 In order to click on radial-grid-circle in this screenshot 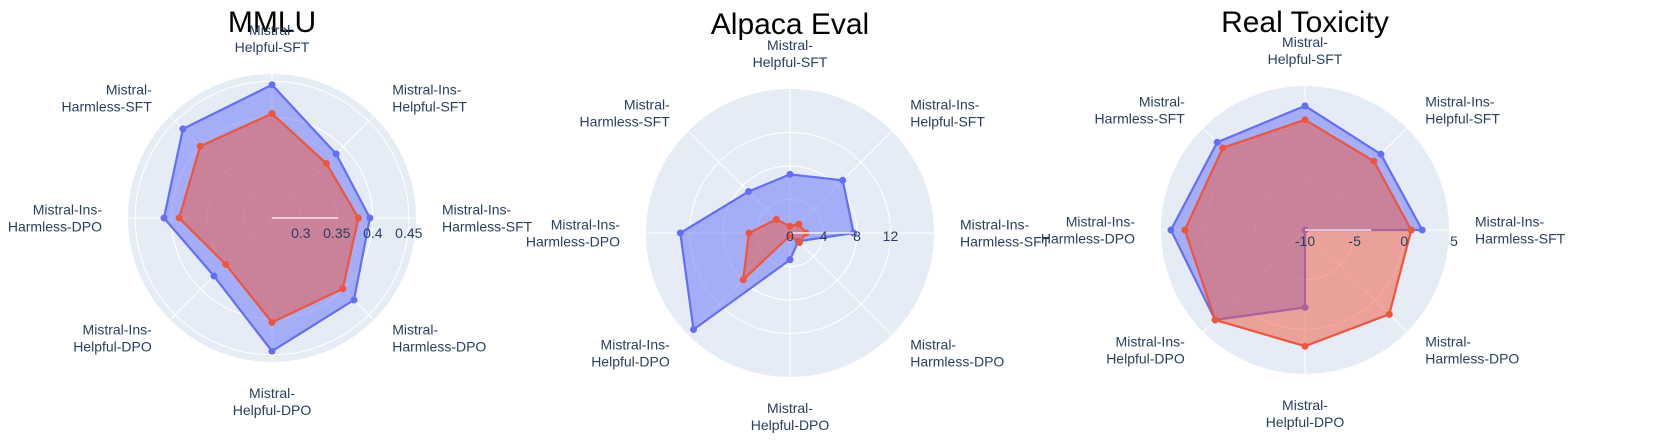, I will do `click(1305, 230)`.